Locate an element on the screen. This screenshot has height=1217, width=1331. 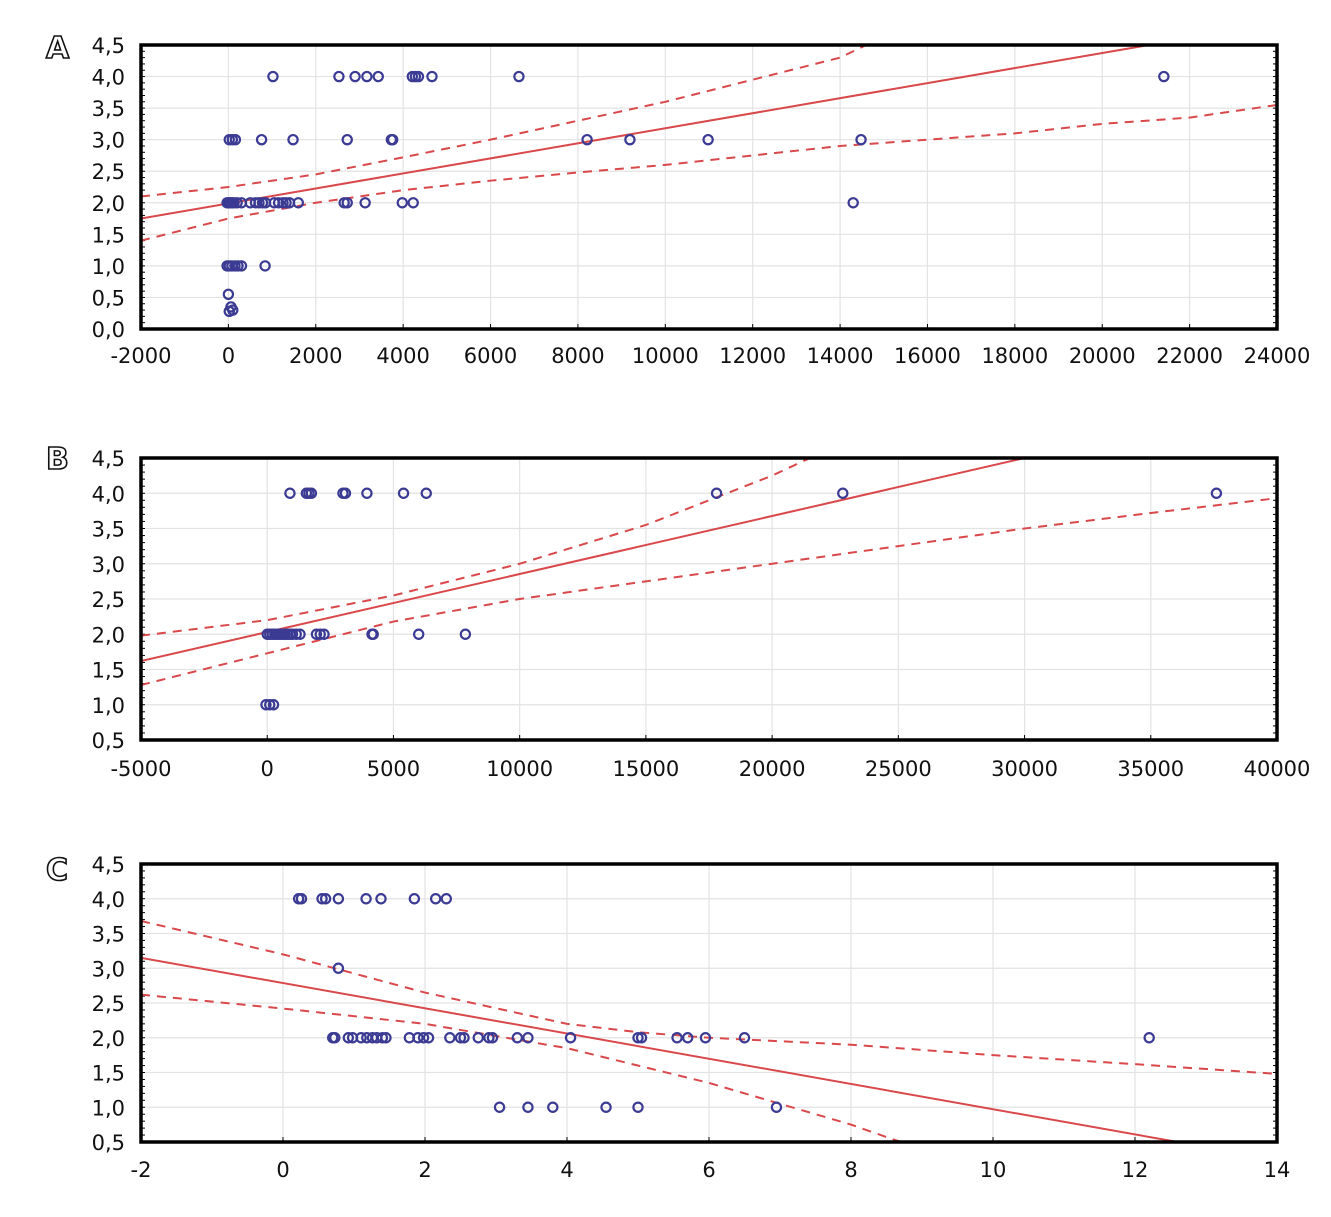
x-tick-label: 4 is located at coordinates (566, 1170).